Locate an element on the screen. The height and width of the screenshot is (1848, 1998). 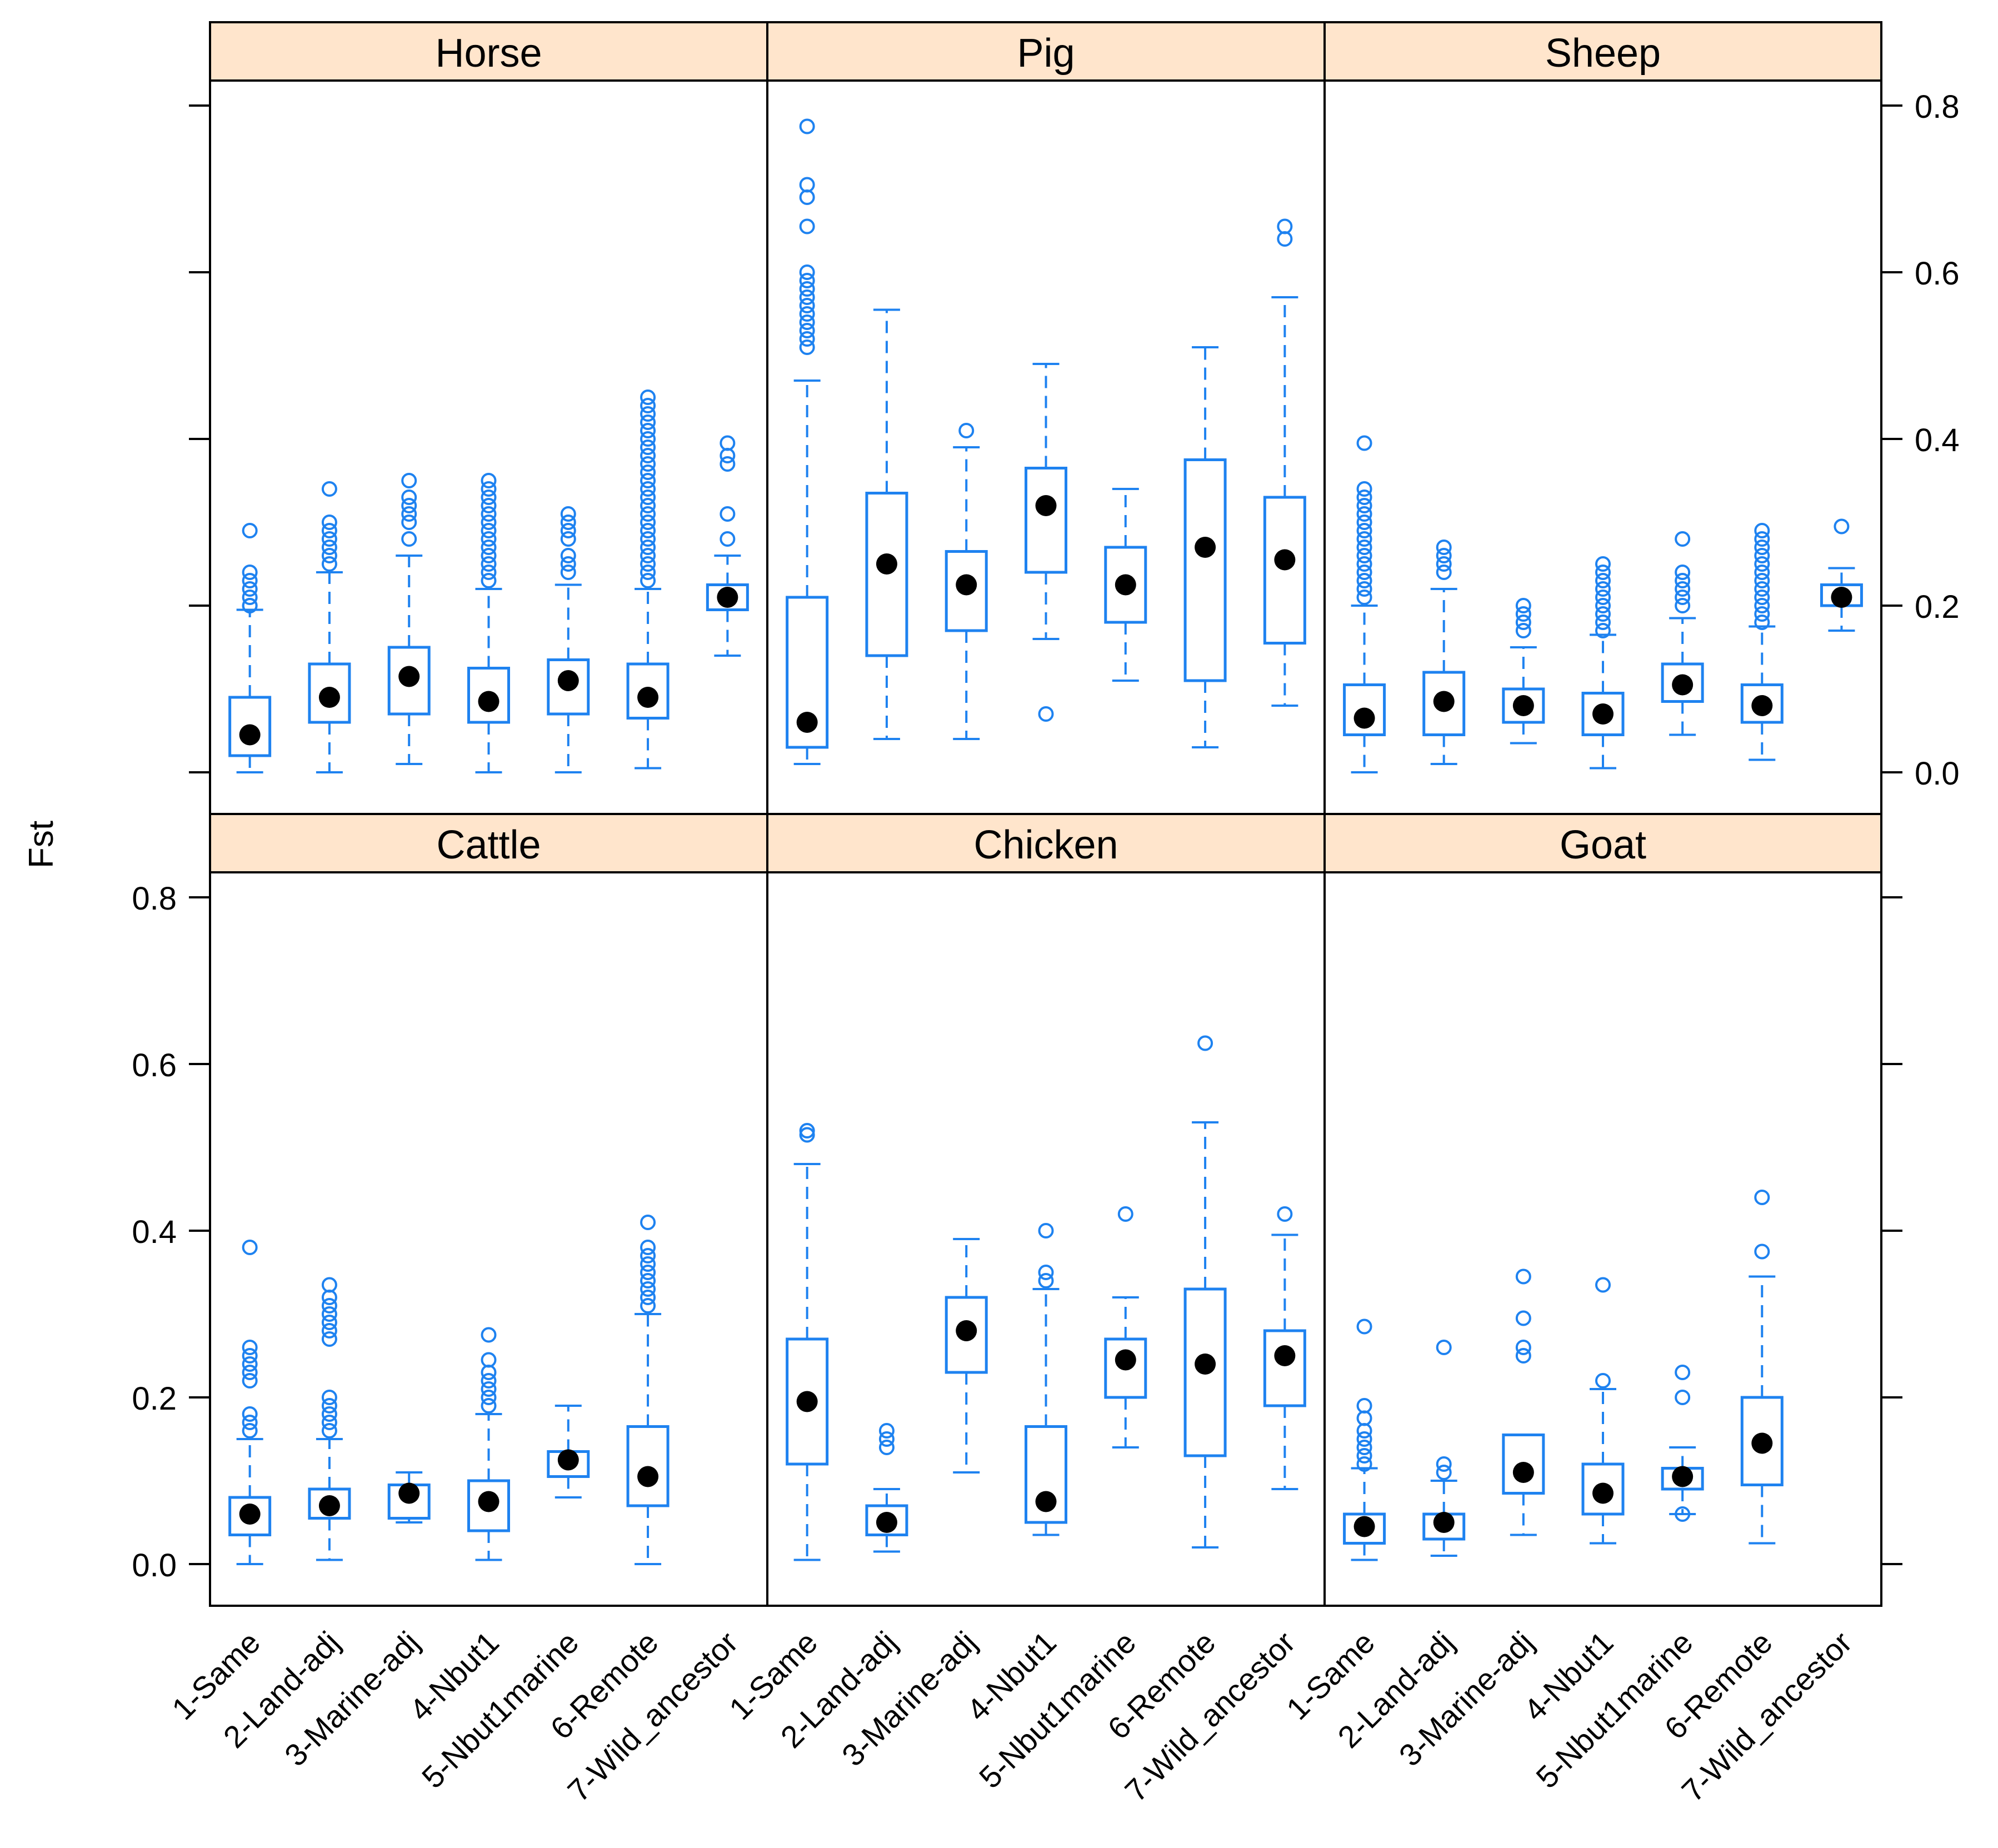
iqr-box is located at coordinates (1682, 683).